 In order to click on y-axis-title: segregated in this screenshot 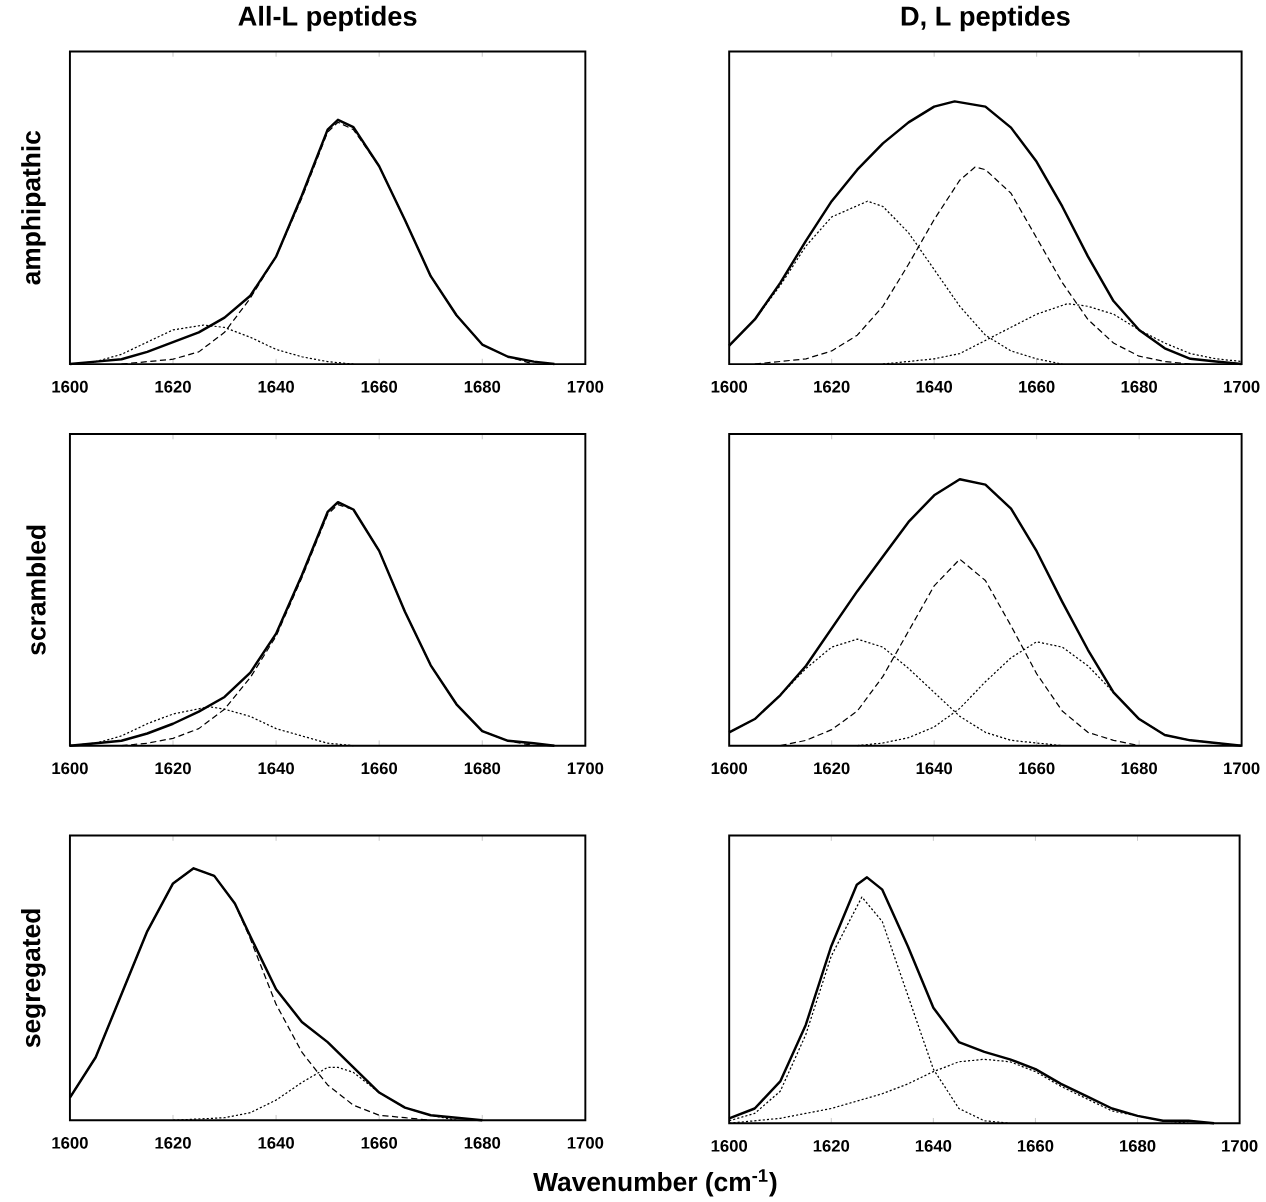, I will do `click(33, 978)`.